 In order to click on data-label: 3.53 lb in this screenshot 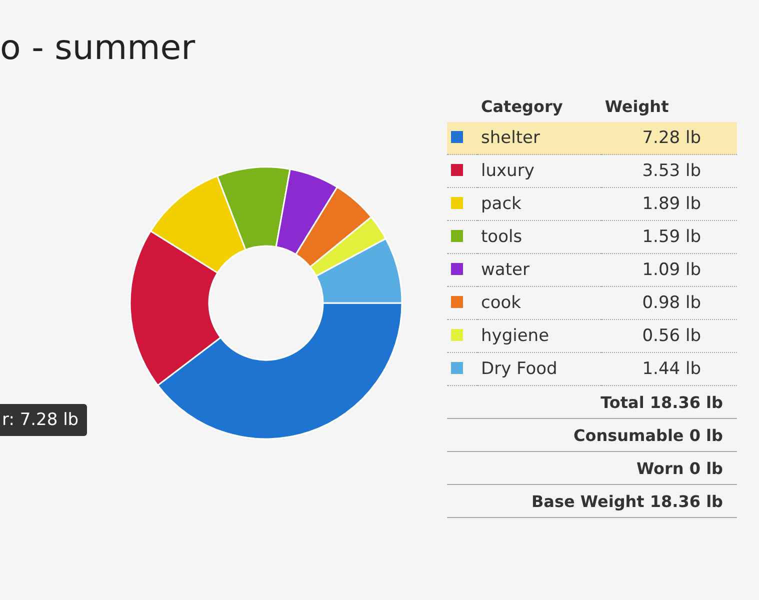, I will do `click(668, 171)`.